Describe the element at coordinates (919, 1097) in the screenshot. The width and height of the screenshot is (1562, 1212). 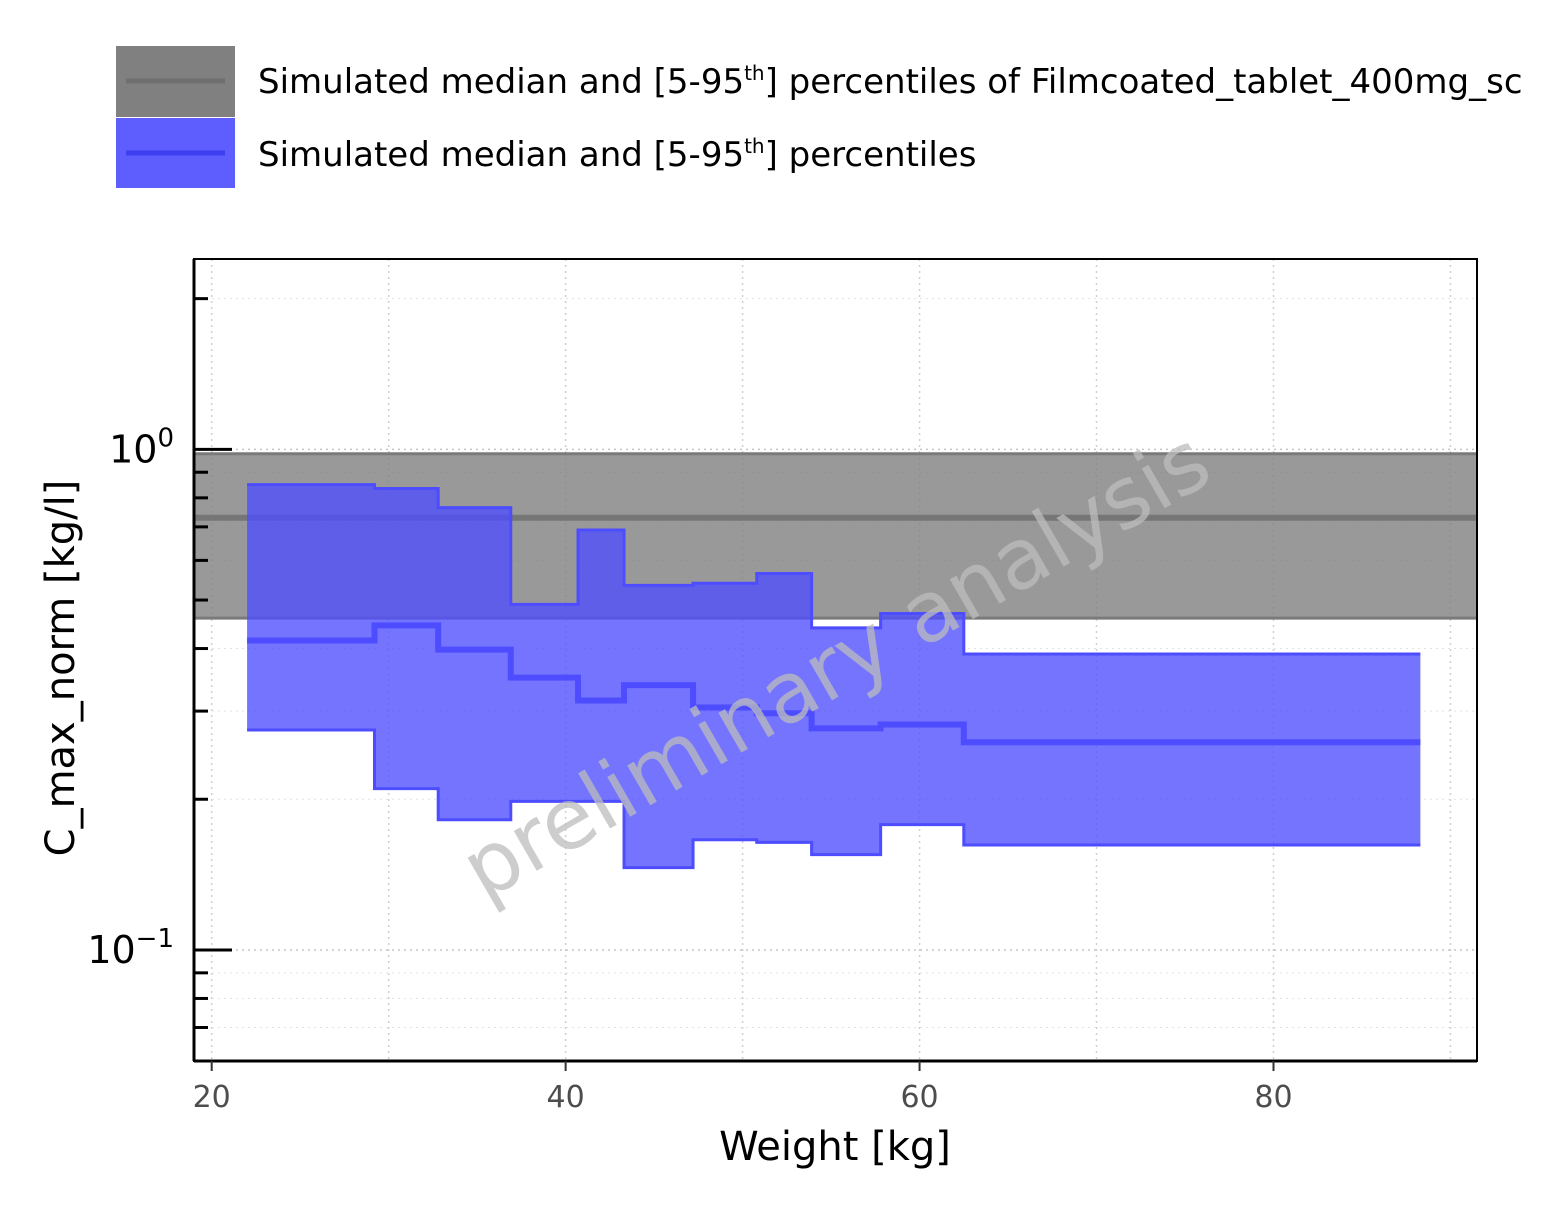
I see `x-tick-label: 60` at that location.